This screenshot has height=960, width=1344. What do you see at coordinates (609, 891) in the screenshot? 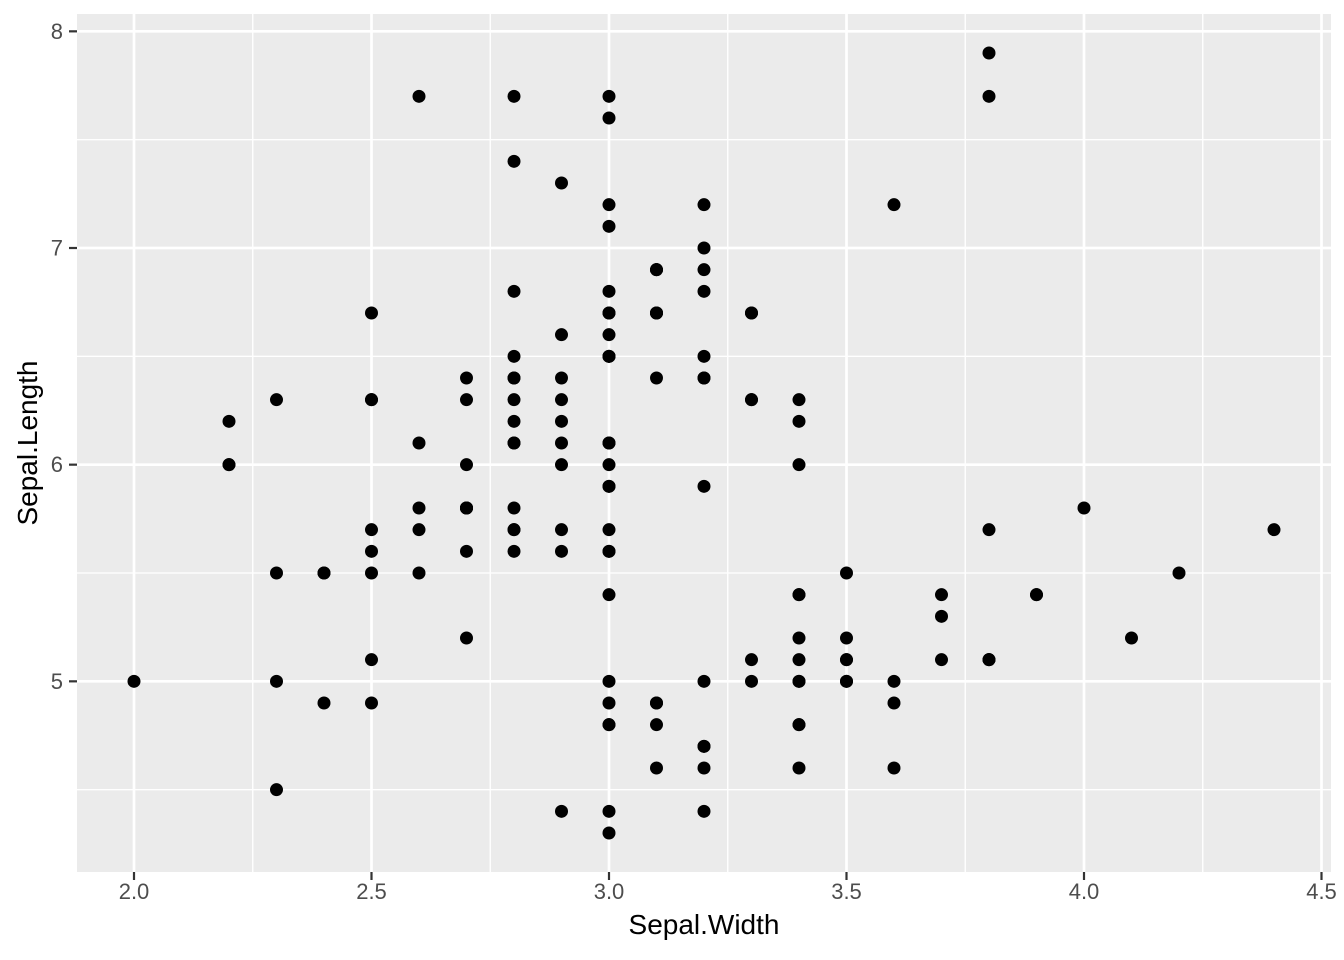
I see `x-tick-label: 3.0` at bounding box center [609, 891].